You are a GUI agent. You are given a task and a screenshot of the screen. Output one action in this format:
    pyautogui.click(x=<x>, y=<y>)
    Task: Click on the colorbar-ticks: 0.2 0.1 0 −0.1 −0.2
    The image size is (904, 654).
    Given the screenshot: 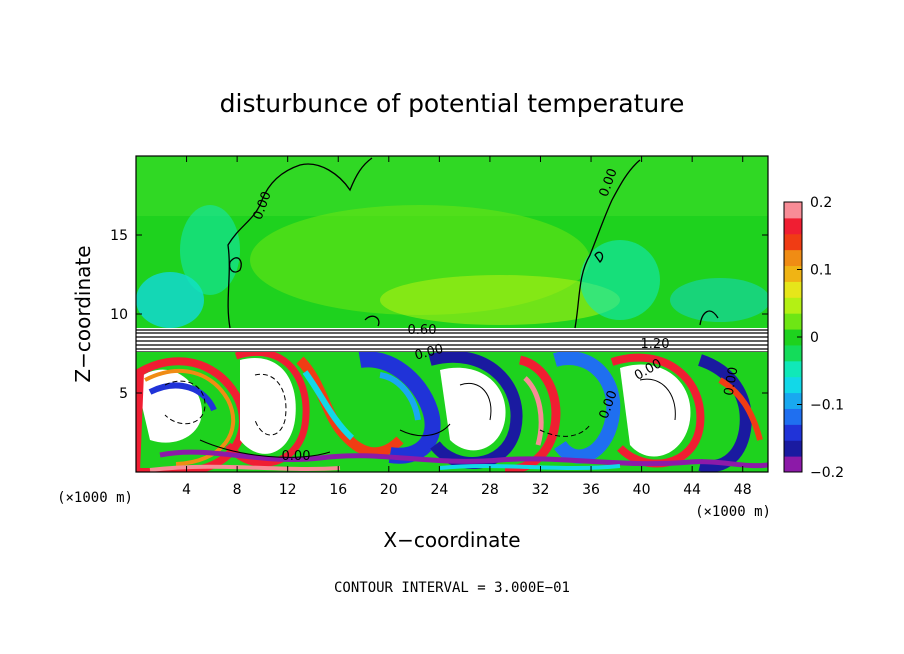 What is the action you would take?
    pyautogui.click(x=820, y=338)
    